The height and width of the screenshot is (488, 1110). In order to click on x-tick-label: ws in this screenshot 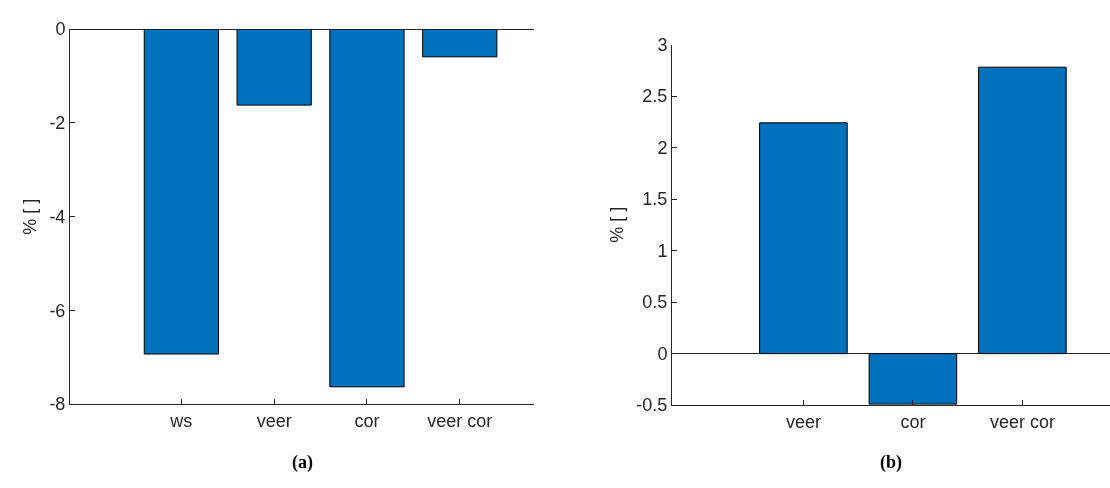, I will do `click(181, 420)`.